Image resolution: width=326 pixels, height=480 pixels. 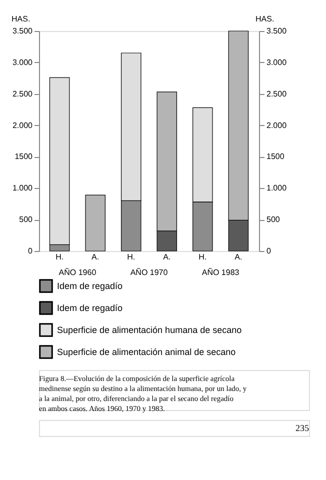 What do you see at coordinates (273, 219) in the screenshot?
I see `y2-tick-label: 500` at bounding box center [273, 219].